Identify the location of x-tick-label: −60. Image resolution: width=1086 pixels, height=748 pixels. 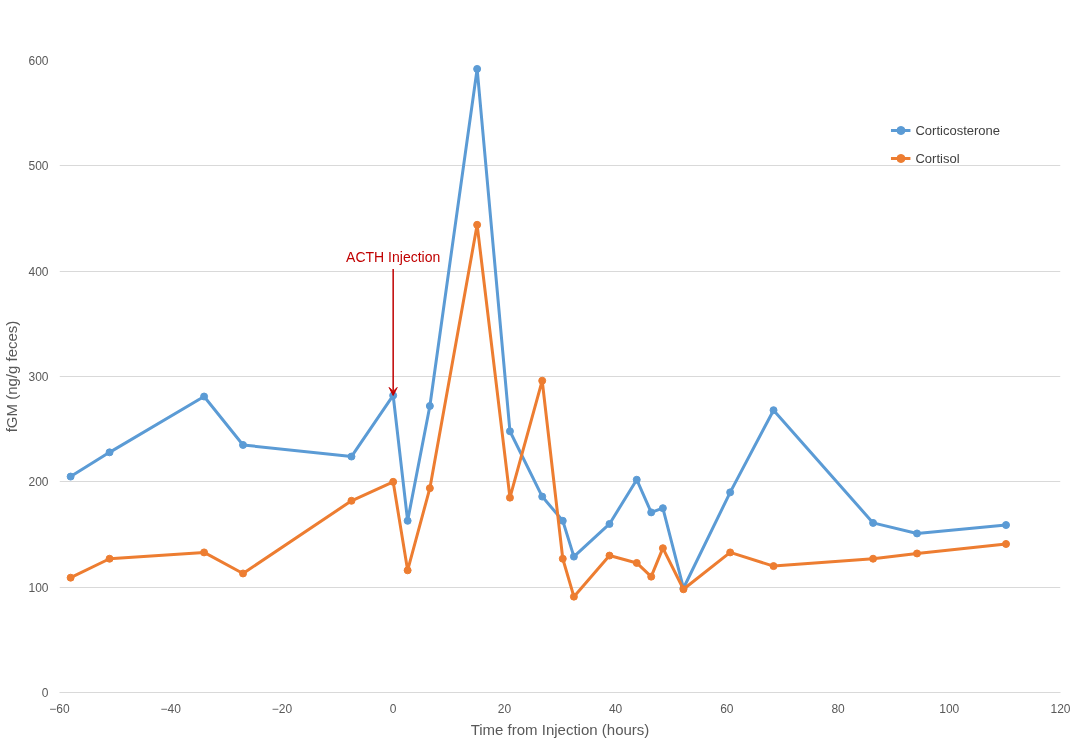
(59, 708).